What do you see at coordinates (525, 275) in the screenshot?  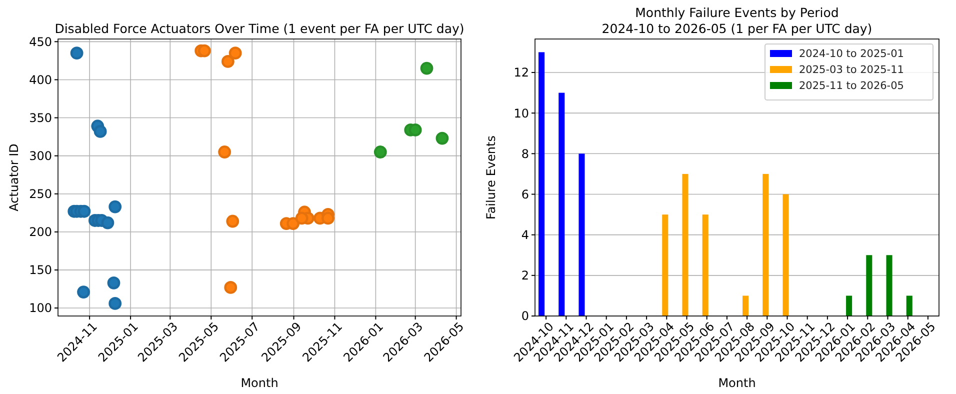 I see `y-tick-label: 2` at bounding box center [525, 275].